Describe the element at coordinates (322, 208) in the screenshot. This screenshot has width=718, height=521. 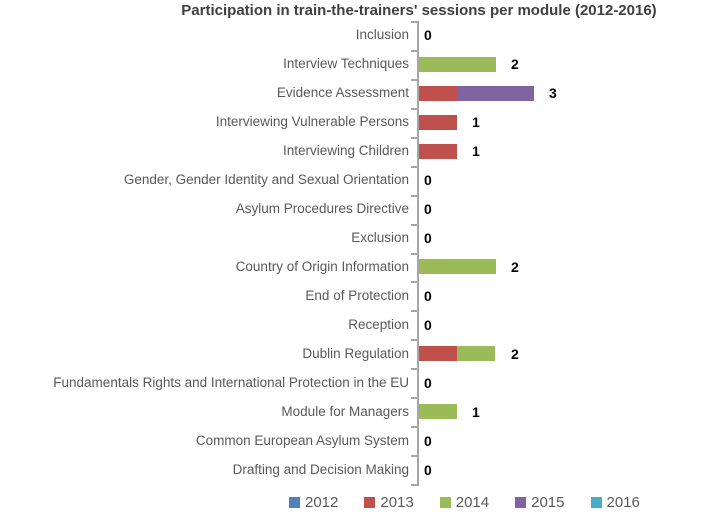
I see `category-label: Asylum Procedures Directive` at that location.